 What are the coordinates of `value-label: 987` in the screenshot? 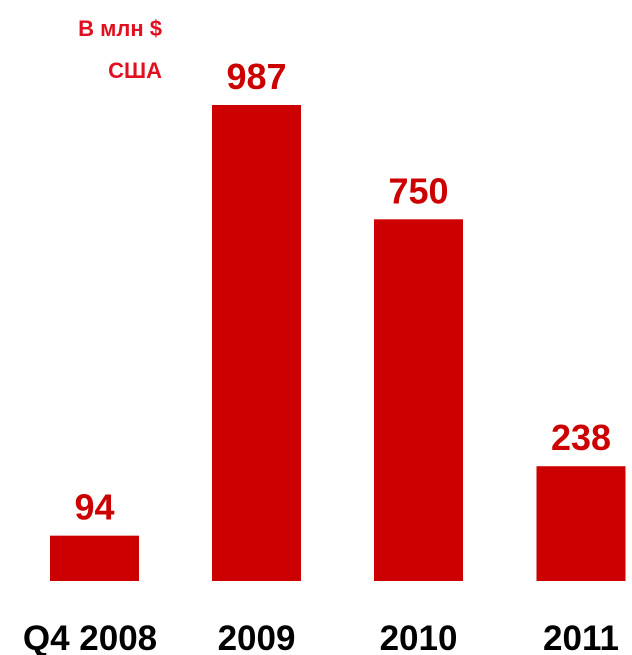 It's located at (256, 76).